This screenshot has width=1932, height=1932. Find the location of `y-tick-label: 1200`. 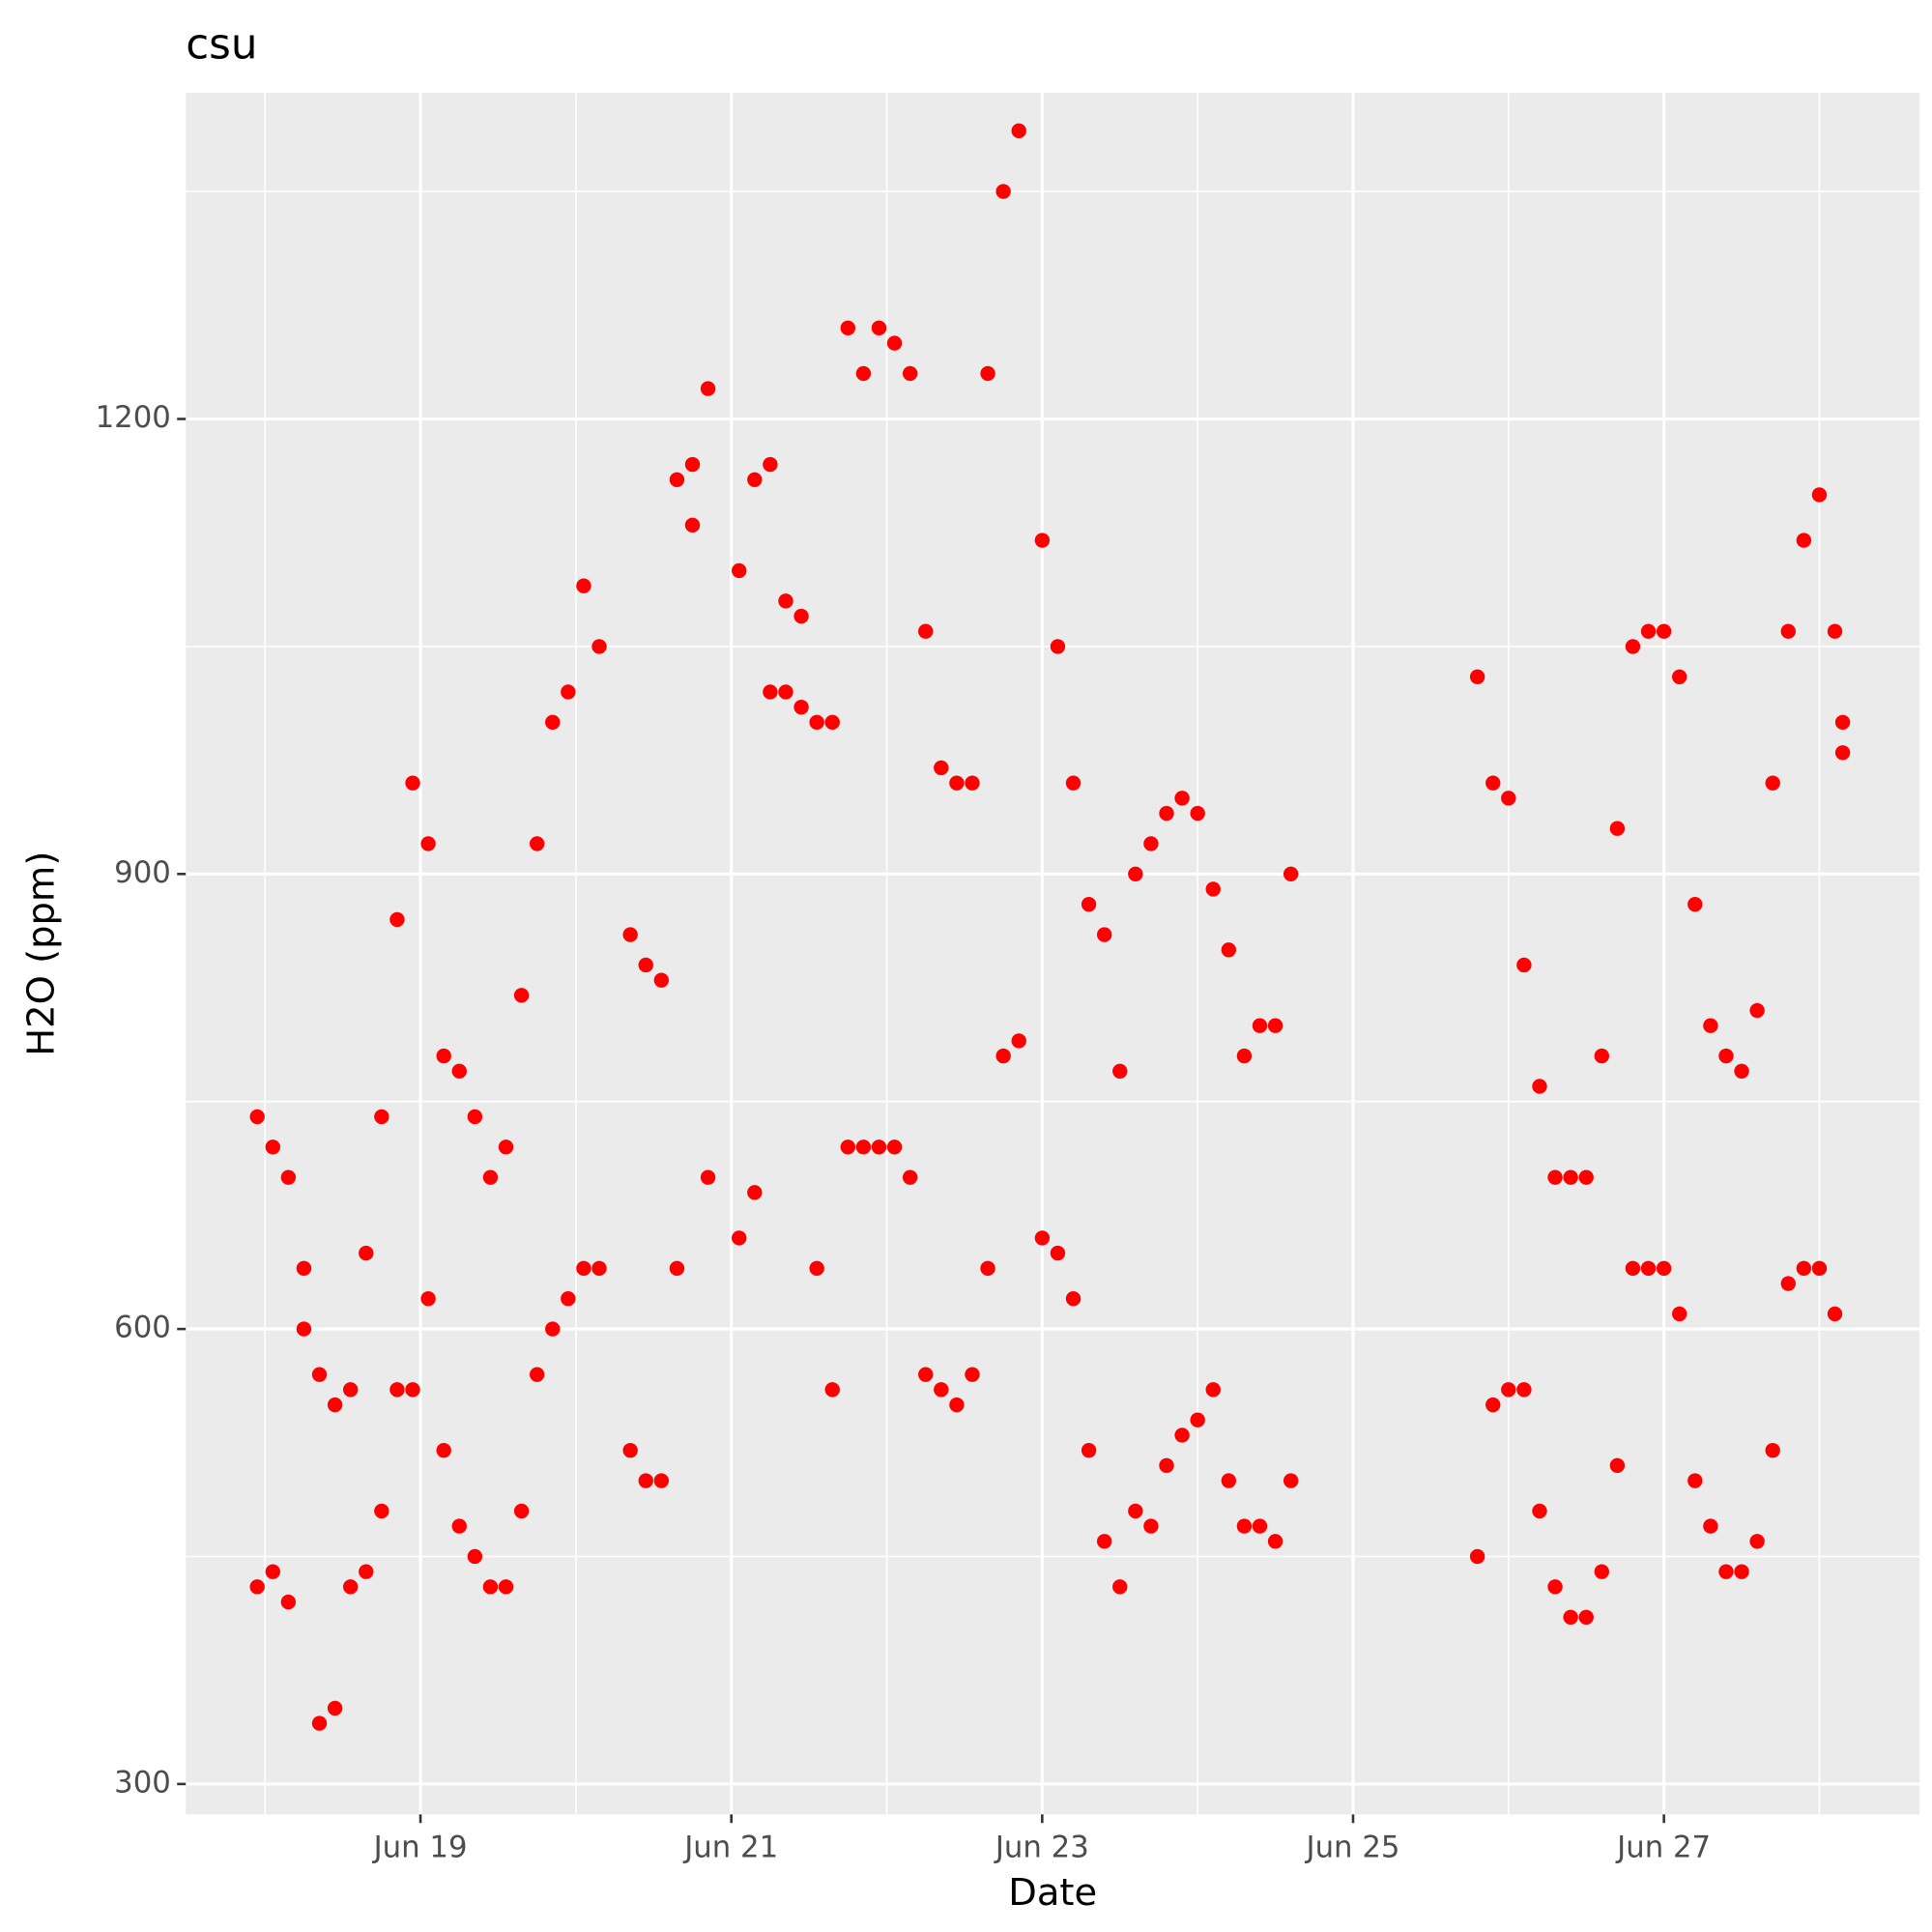

y-tick-label: 1200 is located at coordinates (133, 417).